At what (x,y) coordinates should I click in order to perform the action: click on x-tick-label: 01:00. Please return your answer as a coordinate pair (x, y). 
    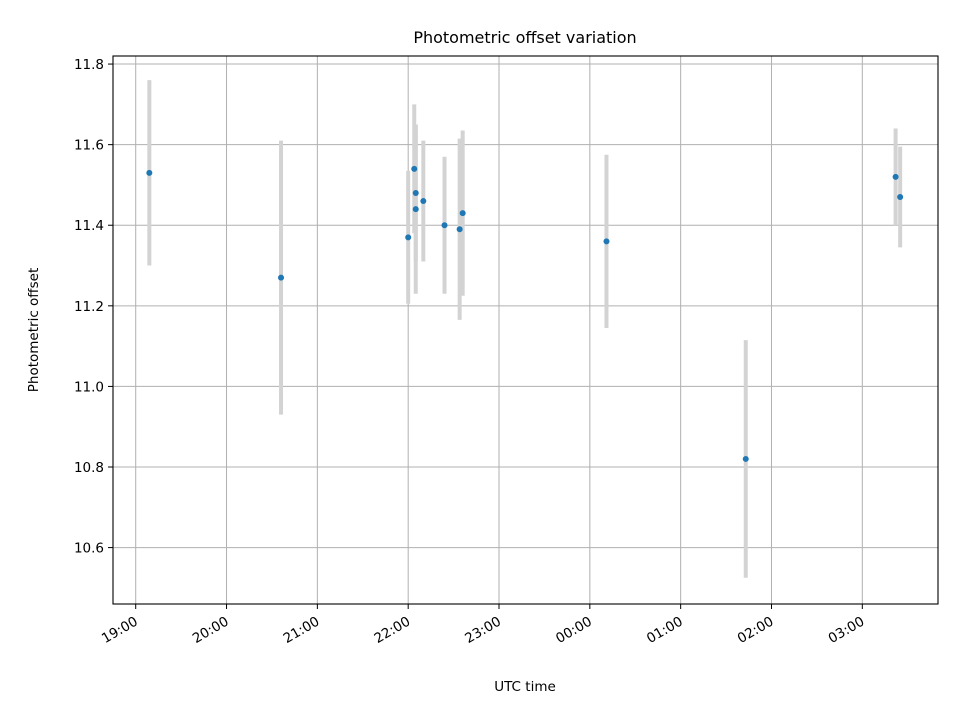
    Looking at the image, I should click on (665, 630).